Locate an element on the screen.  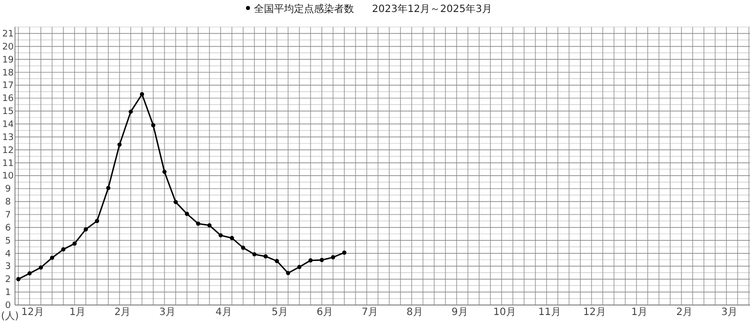
x-tick-label: 8月 is located at coordinates (414, 312).